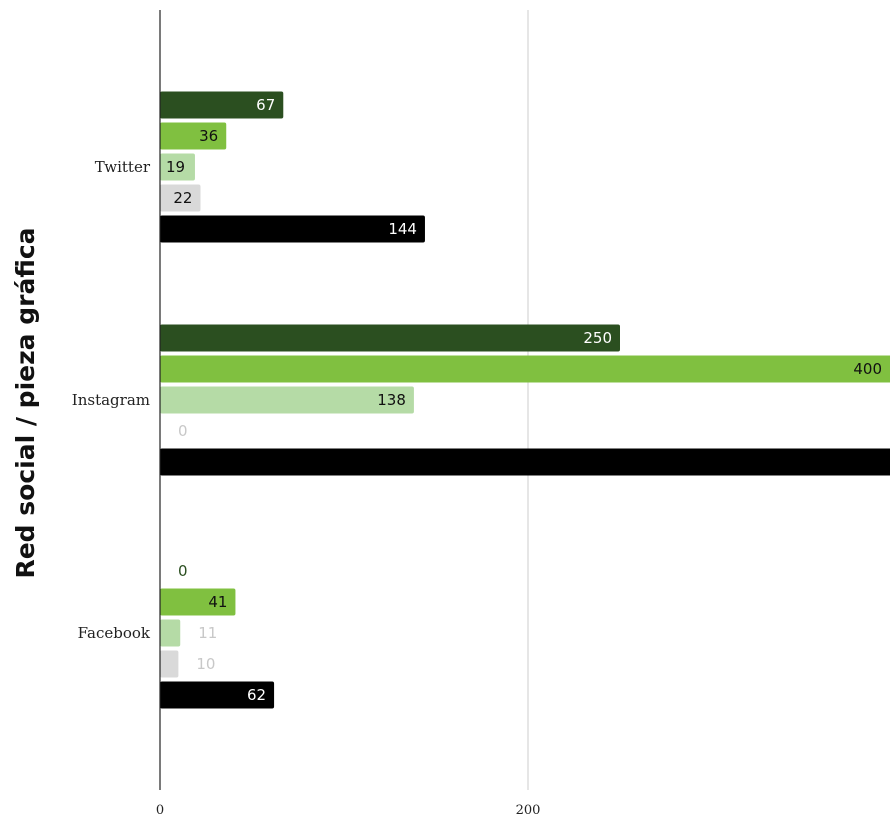 Image resolution: width=890 pixels, height=818 pixels. I want to click on category-label: Twitter, so click(123, 167).